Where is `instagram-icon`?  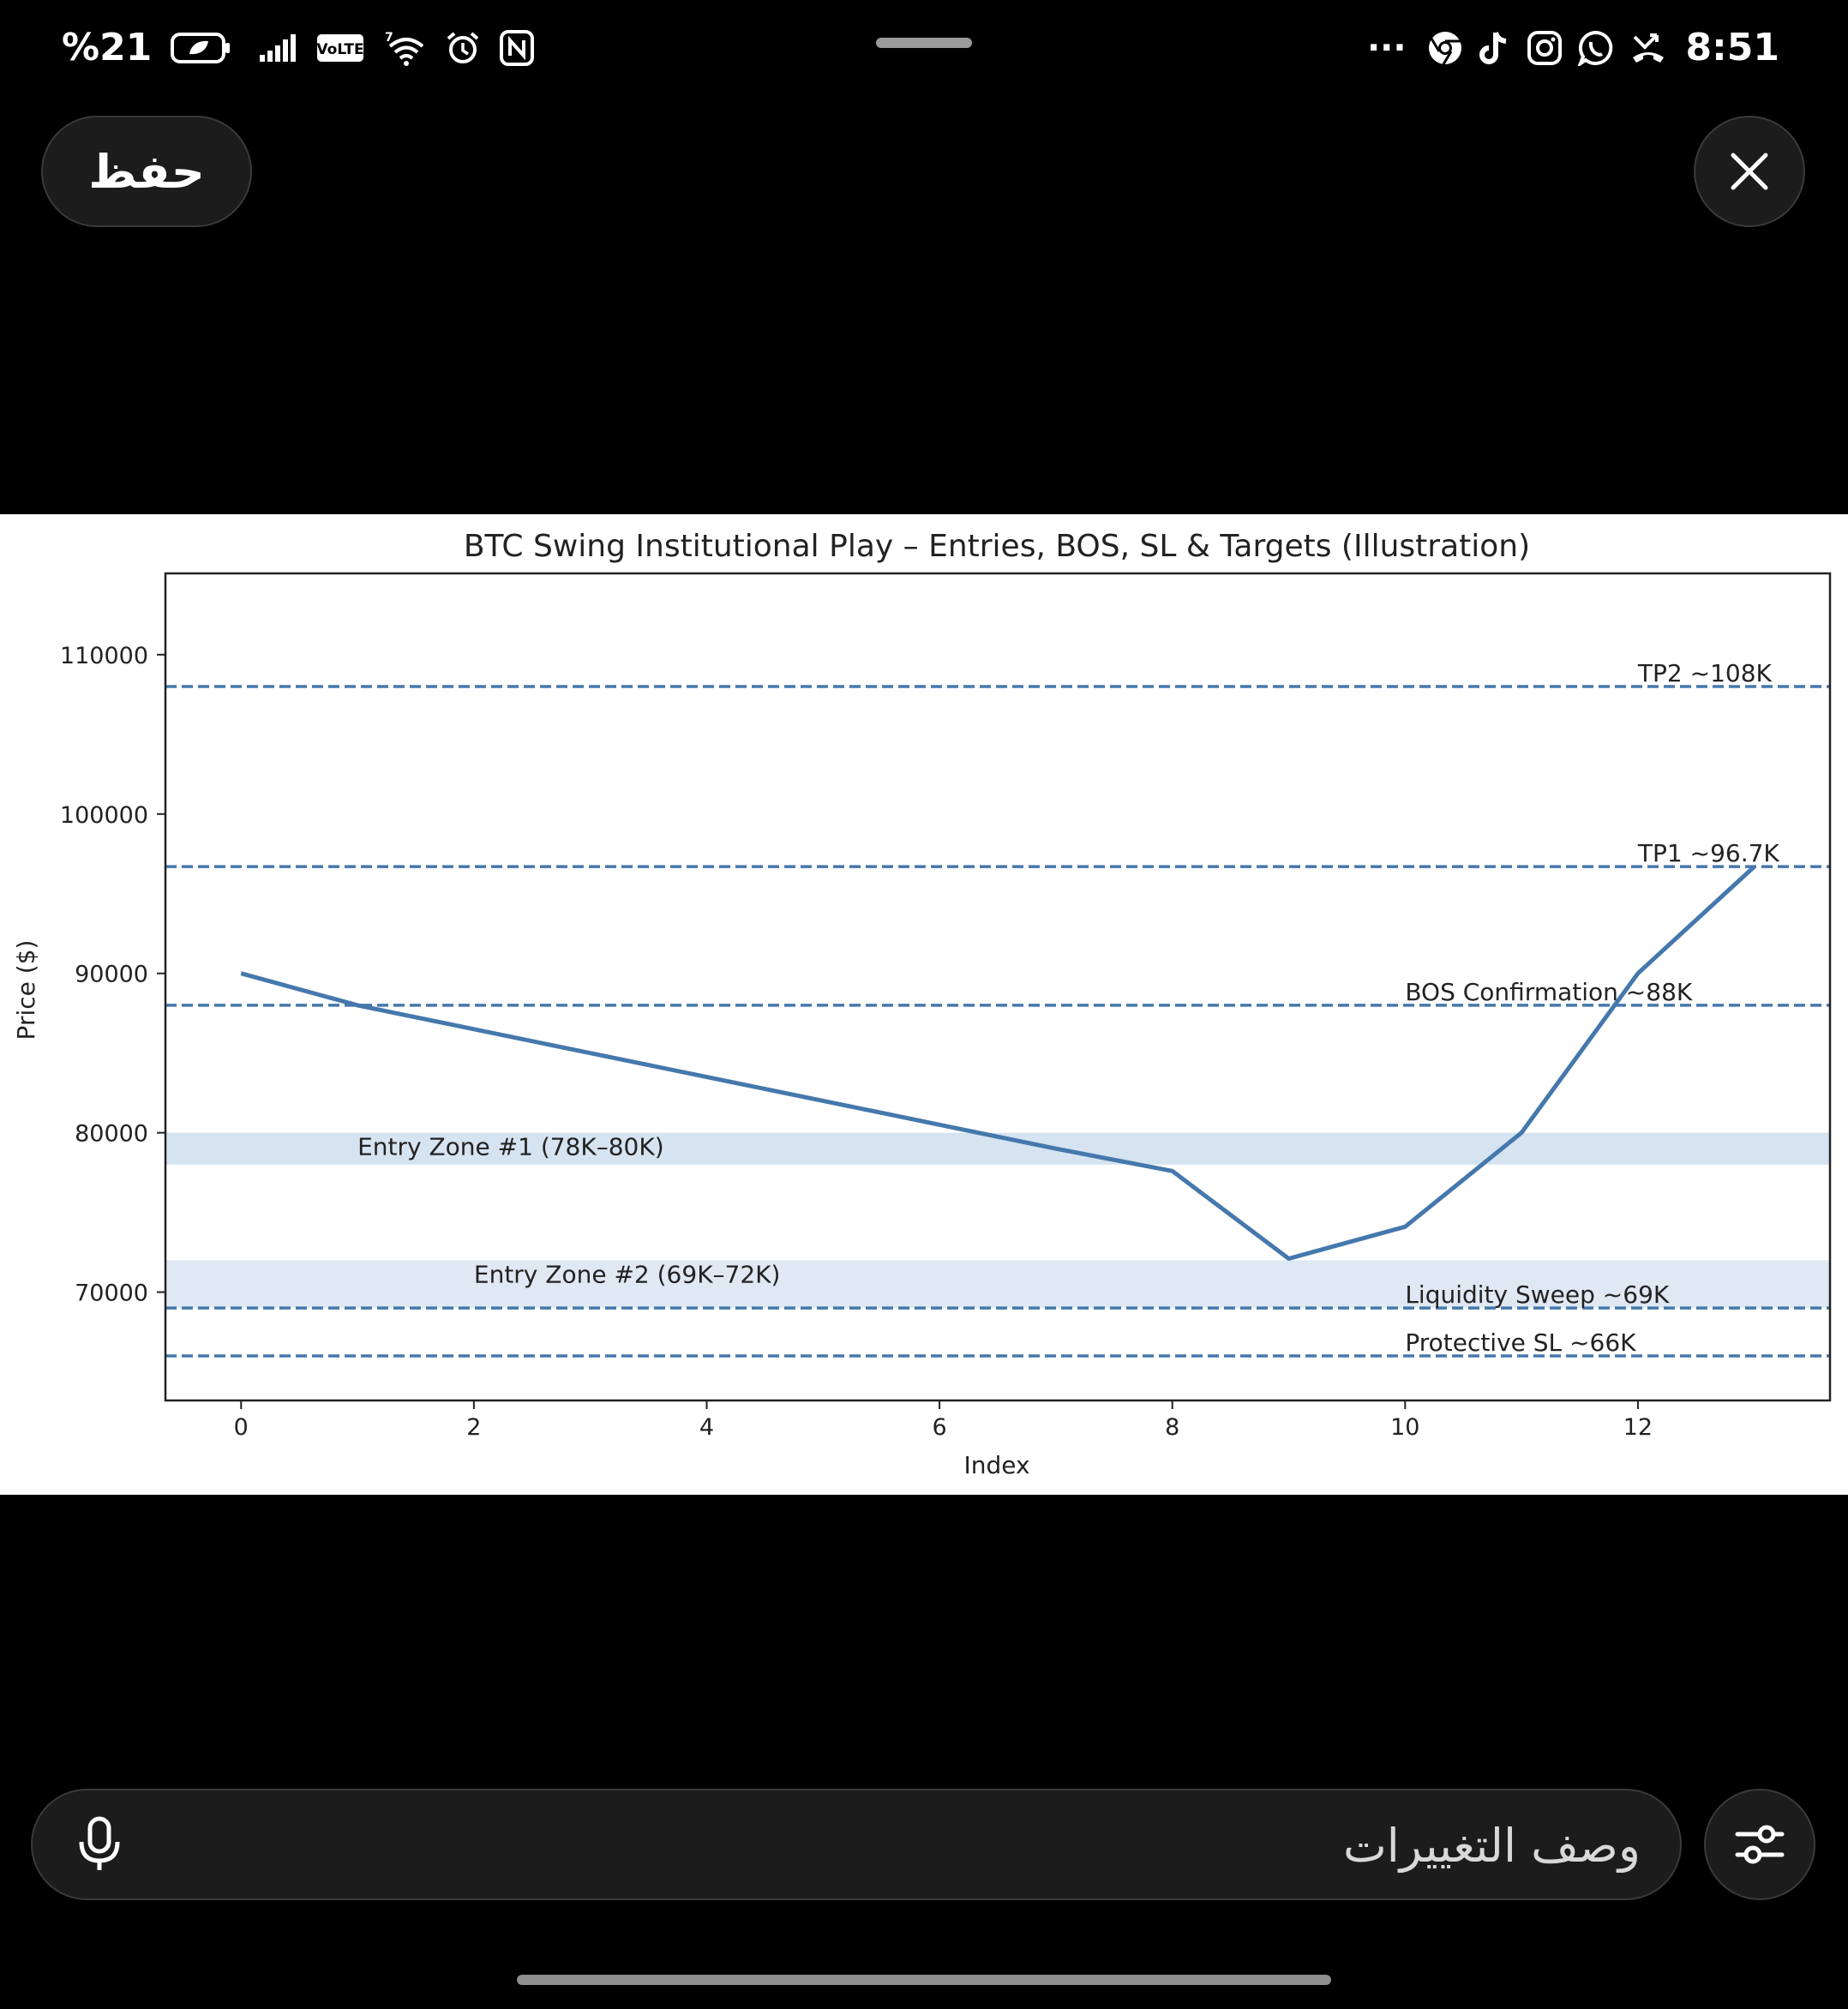
instagram-icon is located at coordinates (1545, 48).